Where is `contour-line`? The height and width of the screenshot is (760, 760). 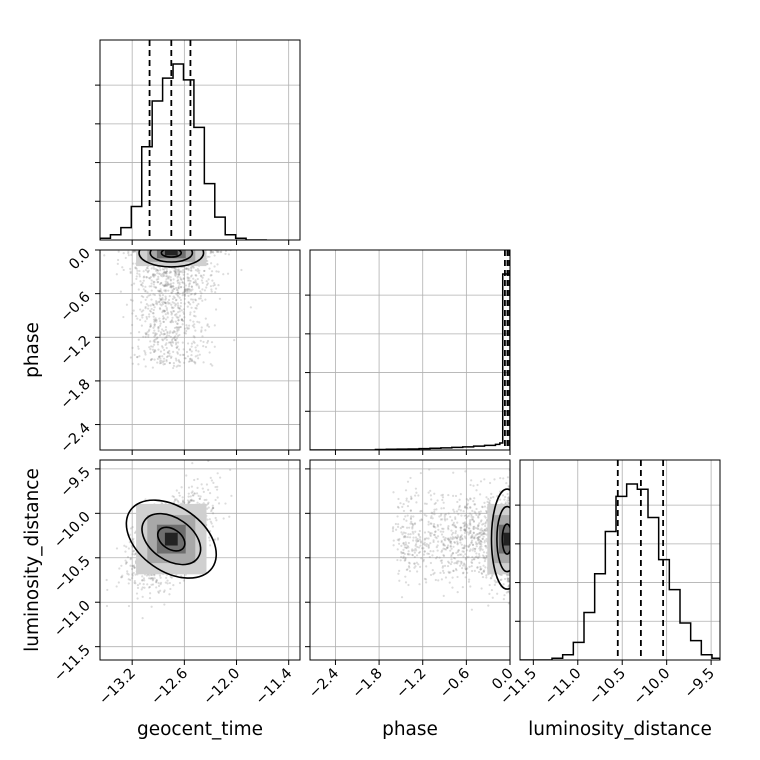
contour-line is located at coordinates (171, 539).